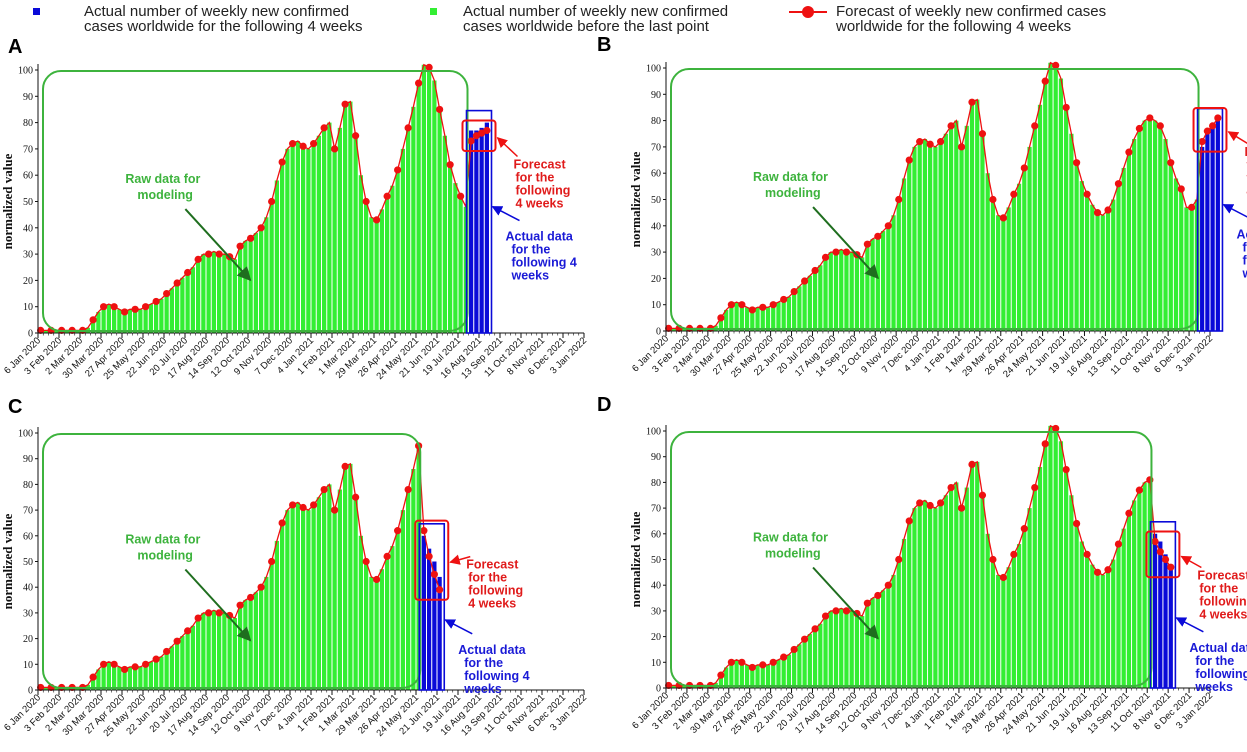 The height and width of the screenshot is (752, 1247). I want to click on annotation-actual-1: Actual data, so click(492, 650).